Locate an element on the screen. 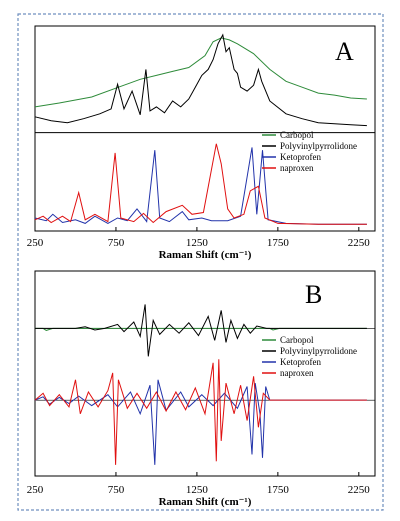  series-line-naproxen is located at coordinates (200, 184).